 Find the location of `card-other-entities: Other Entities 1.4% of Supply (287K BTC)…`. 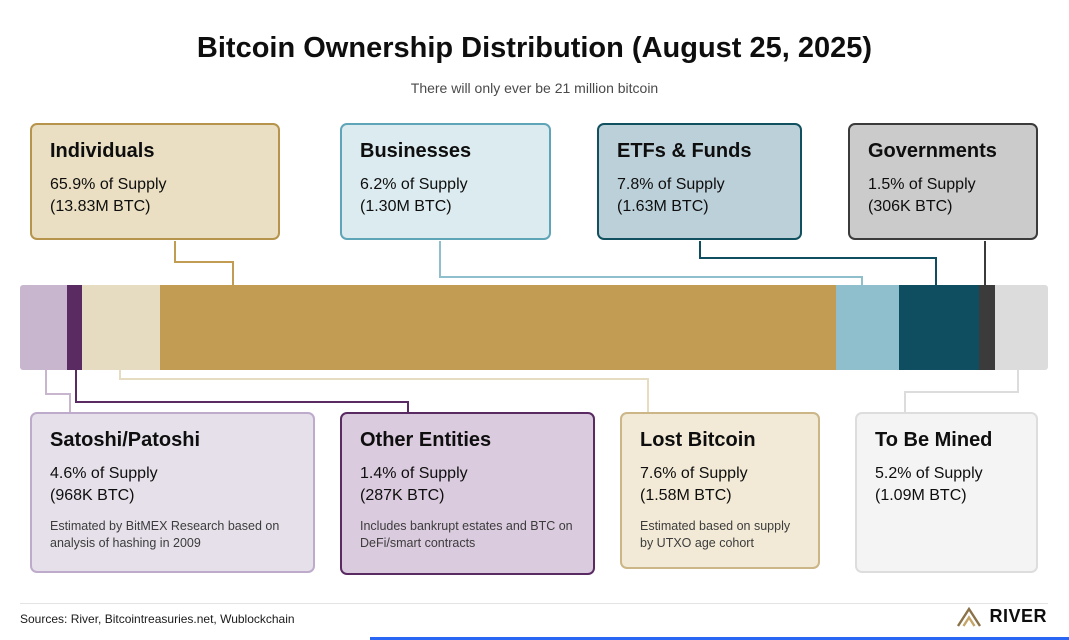

card-other-entities: Other Entities 1.4% of Supply (287K BTC)… is located at coordinates (467, 493).